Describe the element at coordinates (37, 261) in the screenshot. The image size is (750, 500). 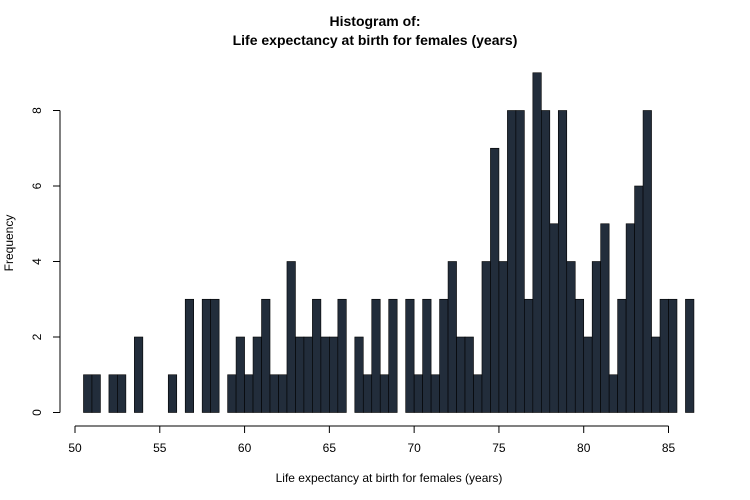
I see `y-tick-label: 4` at that location.